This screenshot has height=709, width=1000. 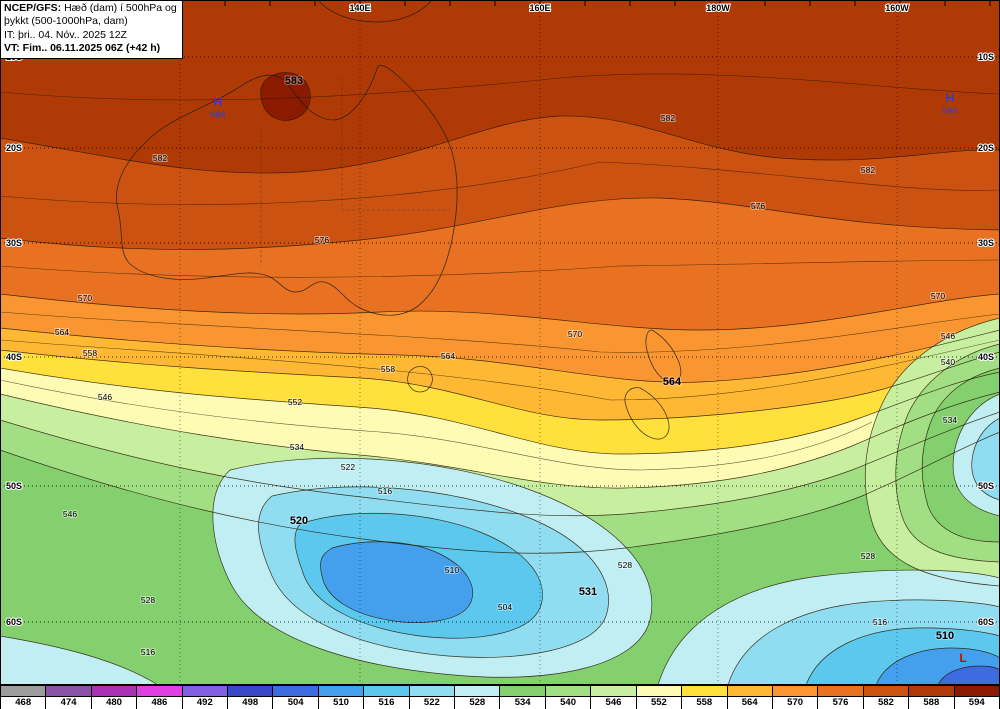 I want to click on latitude-label: 60S, so click(x=14, y=622).